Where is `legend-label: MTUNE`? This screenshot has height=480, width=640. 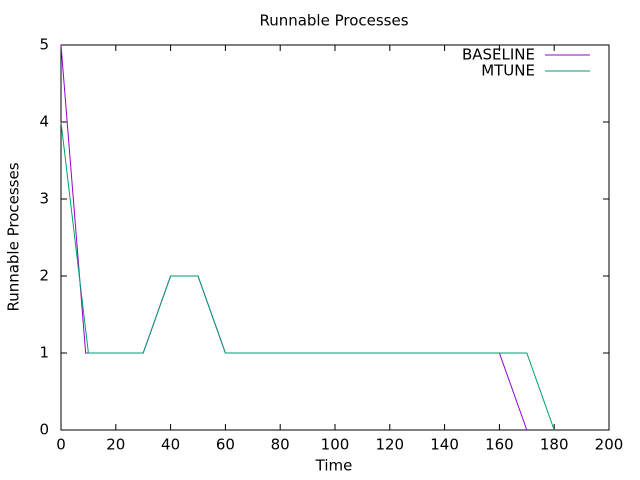 legend-label: MTUNE is located at coordinates (508, 71).